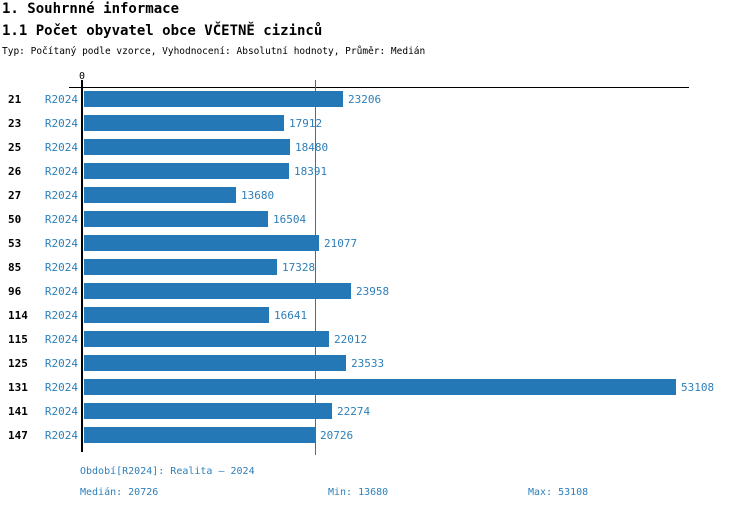 The height and width of the screenshot is (512, 750). Describe the element at coordinates (337, 435) in the screenshot. I see `bar-value-label: 20726` at that location.